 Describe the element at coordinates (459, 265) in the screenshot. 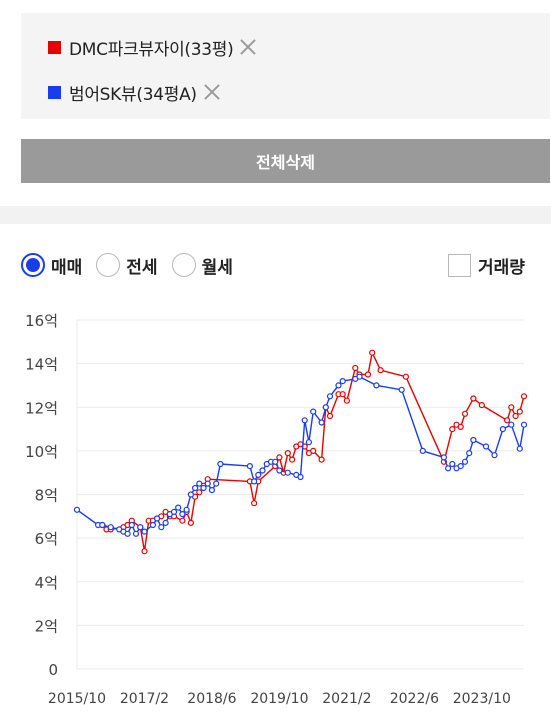

I see `volume-checkbox` at that location.